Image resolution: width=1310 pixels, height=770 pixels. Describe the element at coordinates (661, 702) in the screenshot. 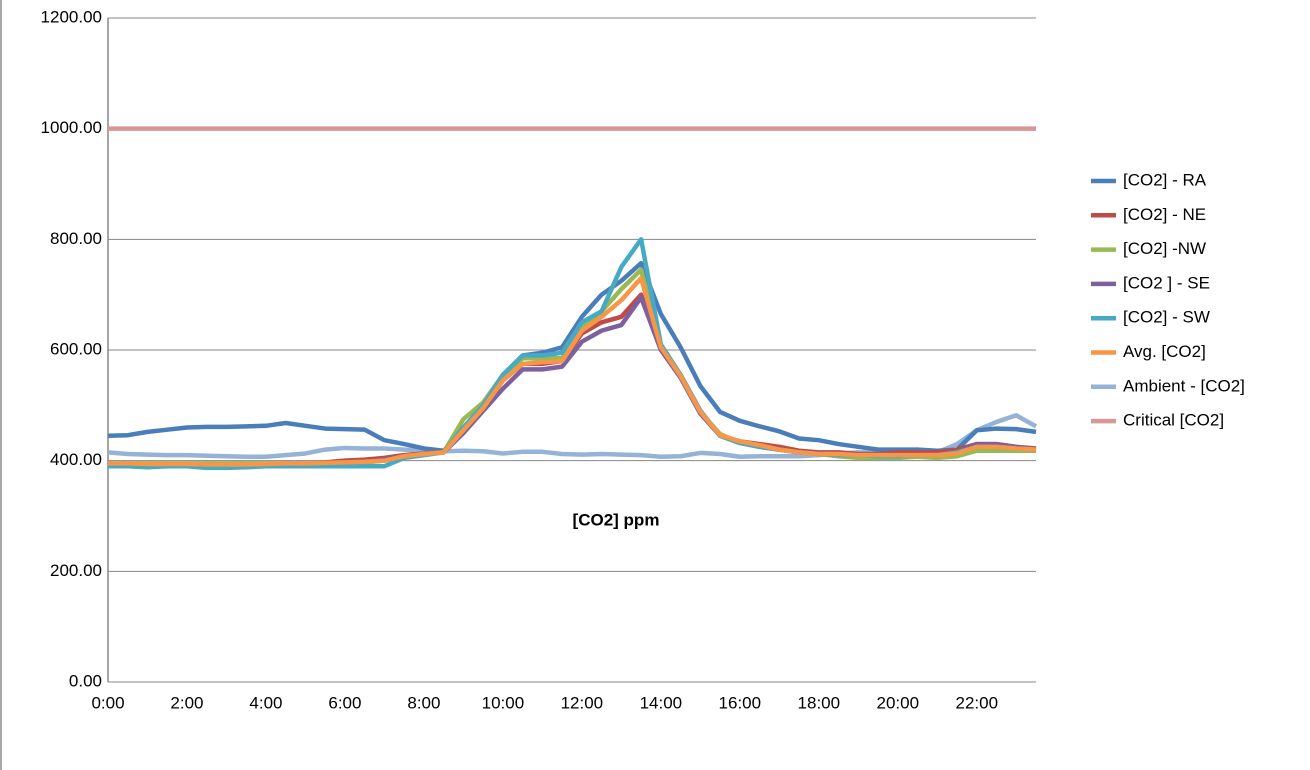

I see `x-tick-label: 14:00` at that location.